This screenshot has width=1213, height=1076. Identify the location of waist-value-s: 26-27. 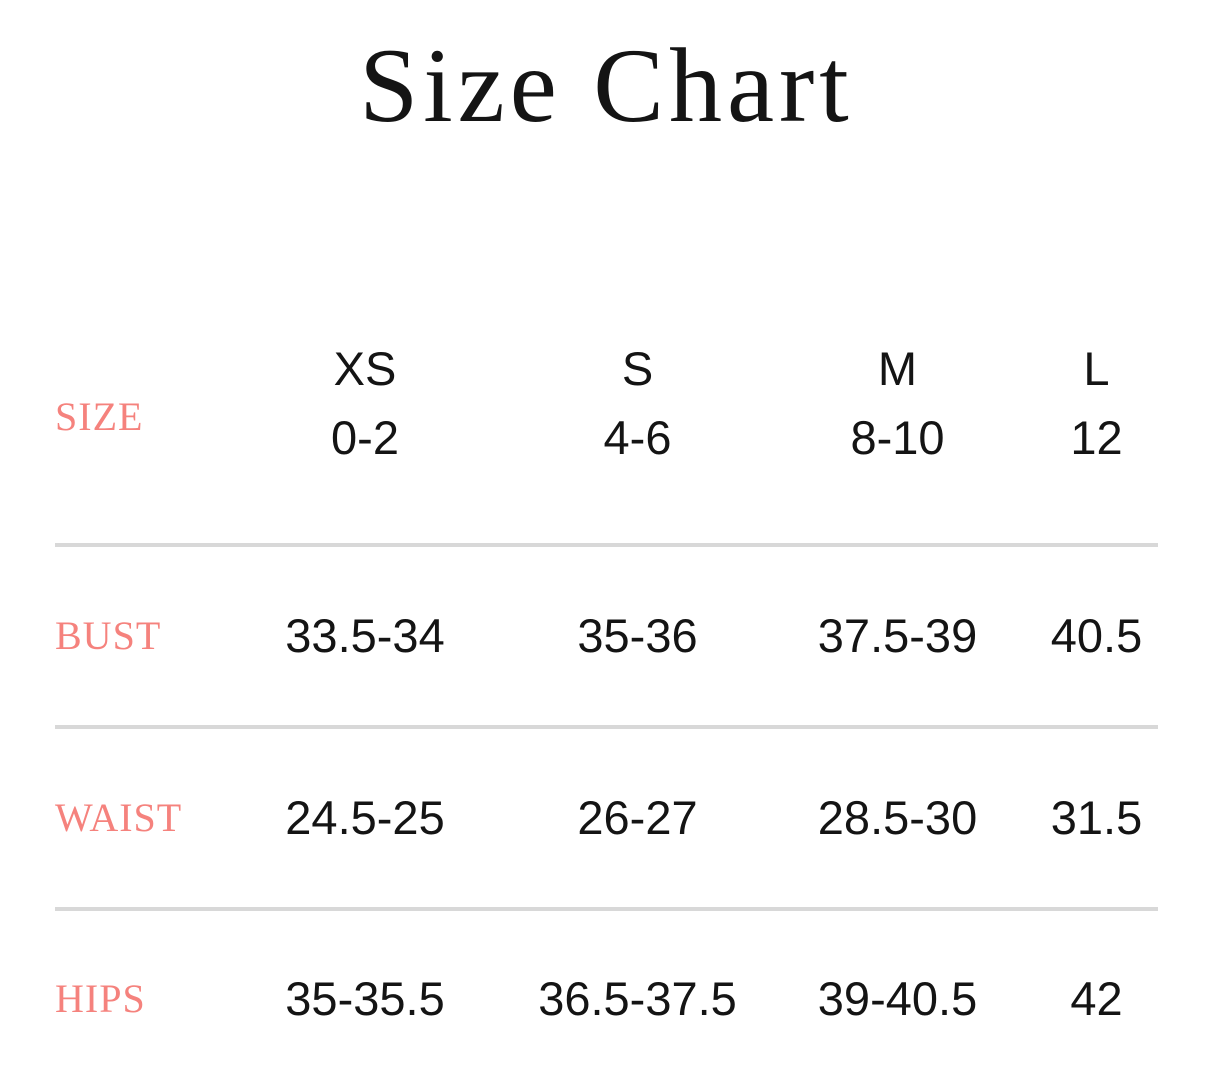
(637, 818).